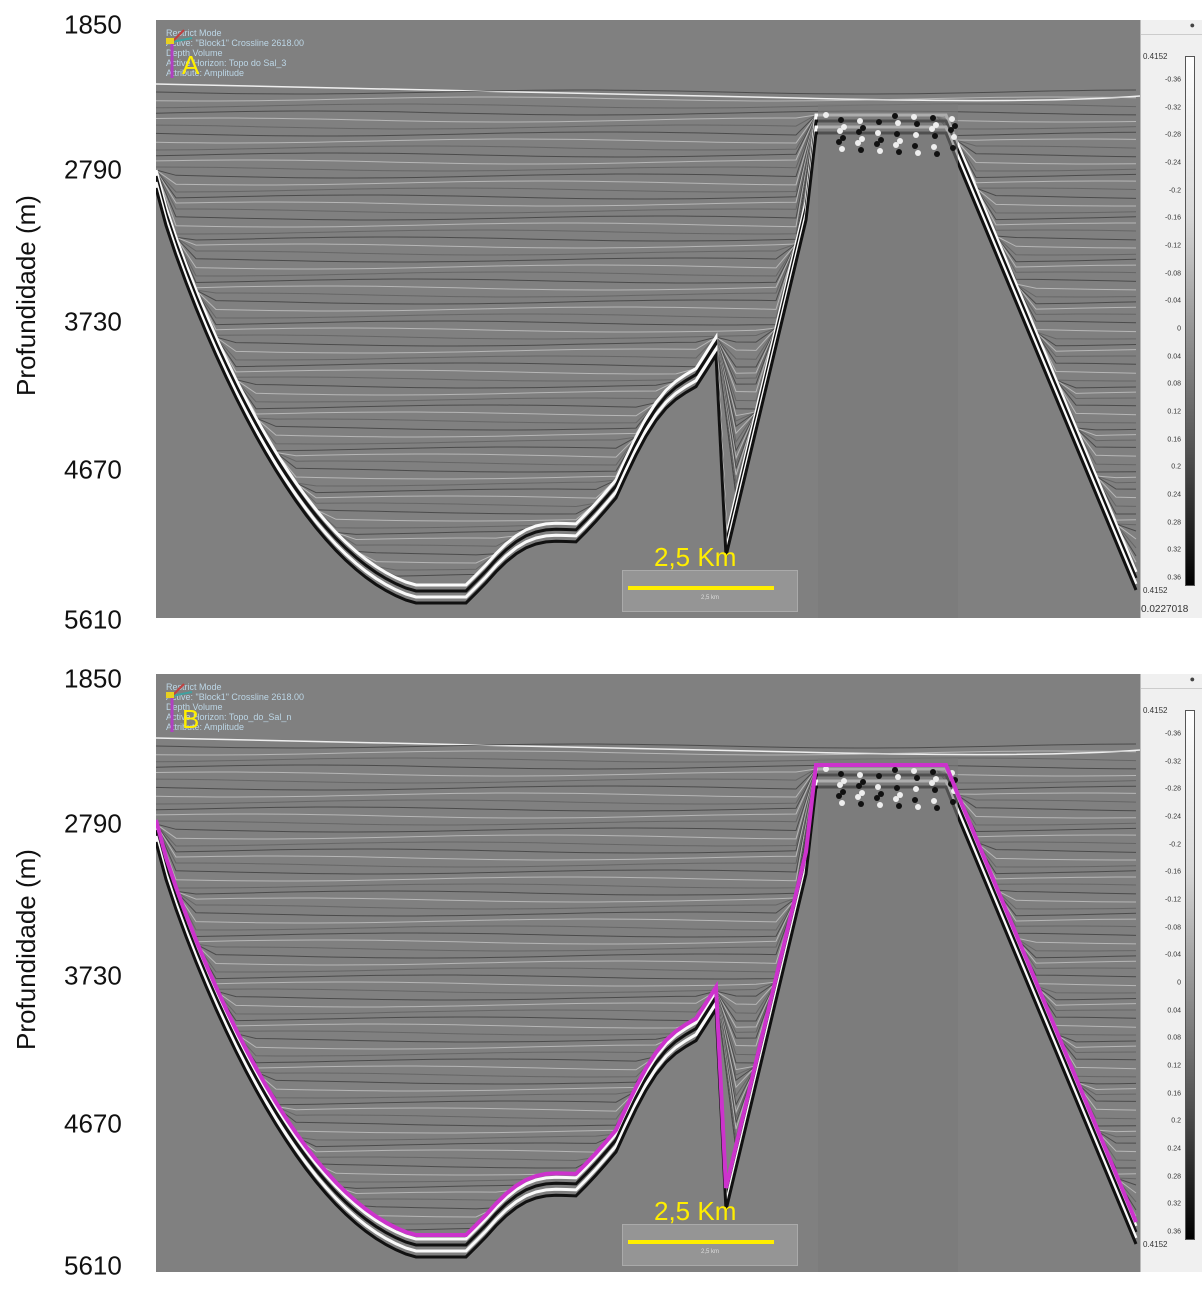 This screenshot has height=1294, width=1202. Describe the element at coordinates (1173, 872) in the screenshot. I see `colorbar-tick: -0.16` at that location.